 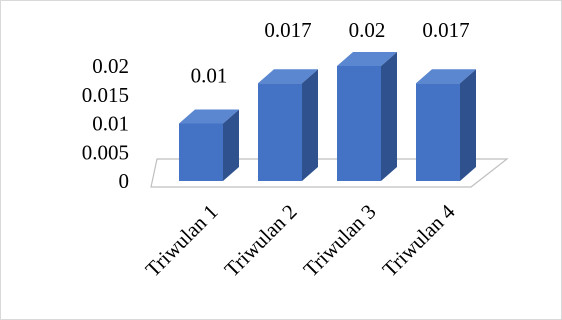 What do you see at coordinates (110, 66) in the screenshot?
I see `y-tick-label: 0.02` at bounding box center [110, 66].